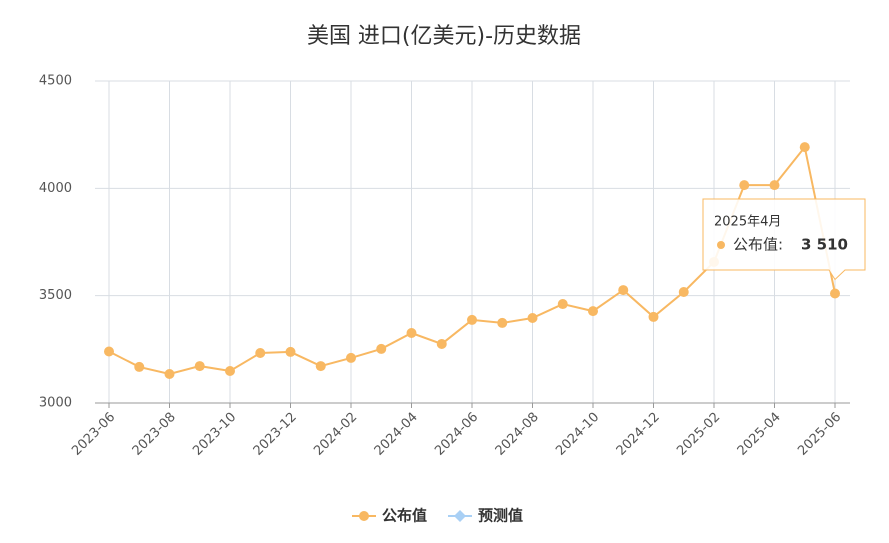 The height and width of the screenshot is (543, 889). What do you see at coordinates (55, 403) in the screenshot?
I see `y-tick-label: 3000` at bounding box center [55, 403].